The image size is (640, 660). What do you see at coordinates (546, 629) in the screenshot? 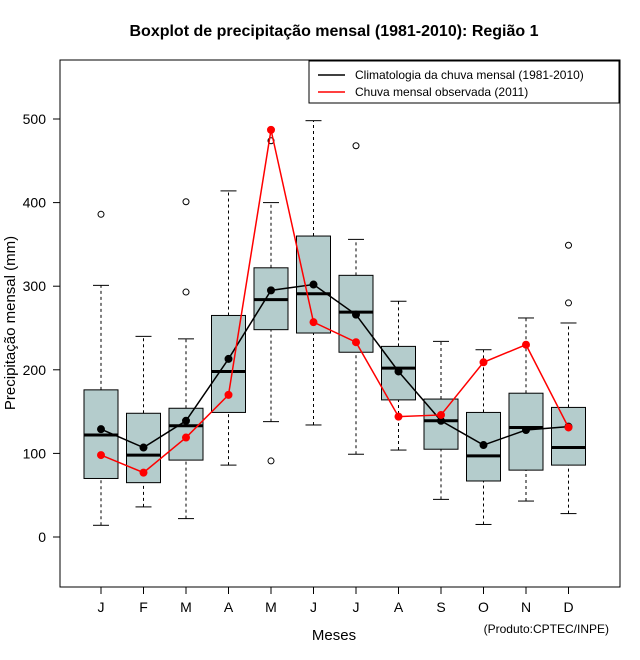
I see `product-credit: (Produto:CPTEC/INPE)` at bounding box center [546, 629].